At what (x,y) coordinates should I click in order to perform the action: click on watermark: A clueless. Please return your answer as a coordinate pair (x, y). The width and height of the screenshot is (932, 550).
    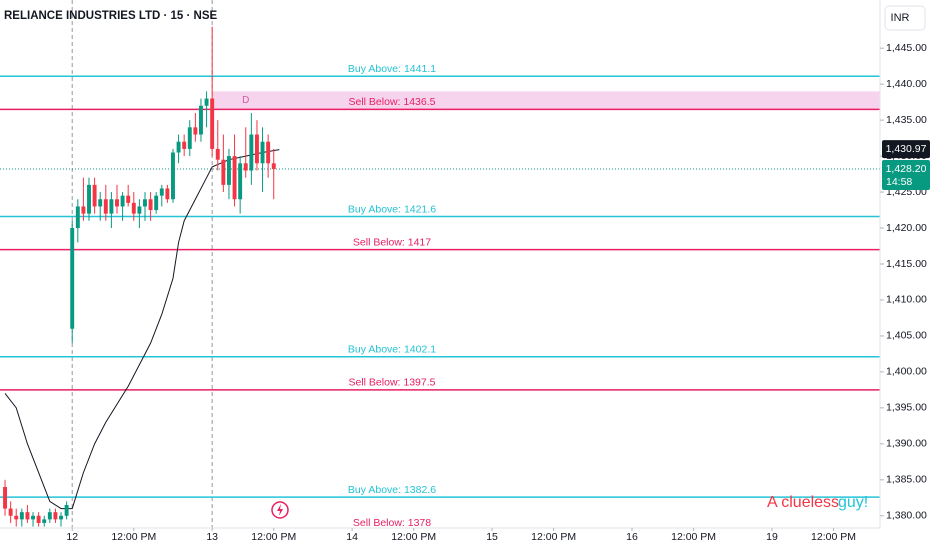
    Looking at the image, I should click on (803, 502).